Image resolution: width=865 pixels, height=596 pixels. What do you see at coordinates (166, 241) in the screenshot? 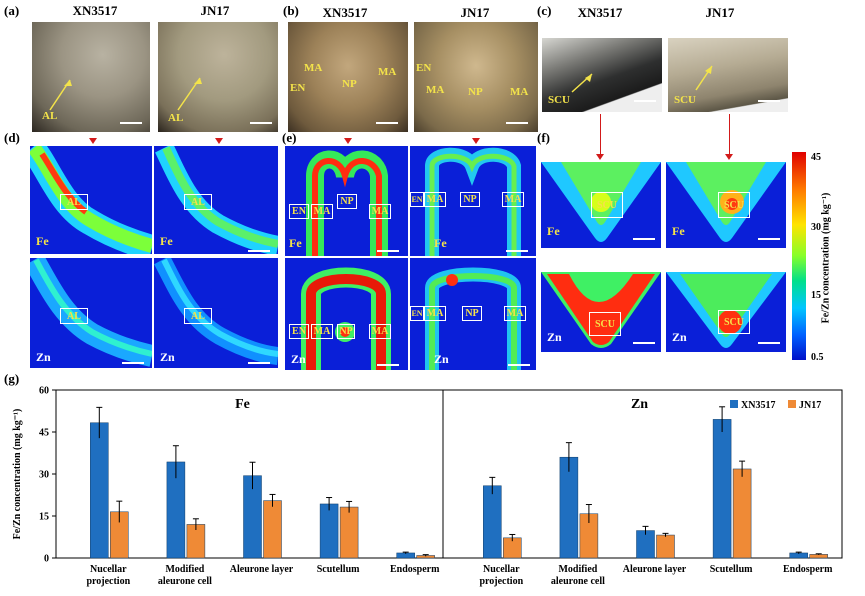
I see `panel-d-fe-right-element: Fe` at bounding box center [166, 241].